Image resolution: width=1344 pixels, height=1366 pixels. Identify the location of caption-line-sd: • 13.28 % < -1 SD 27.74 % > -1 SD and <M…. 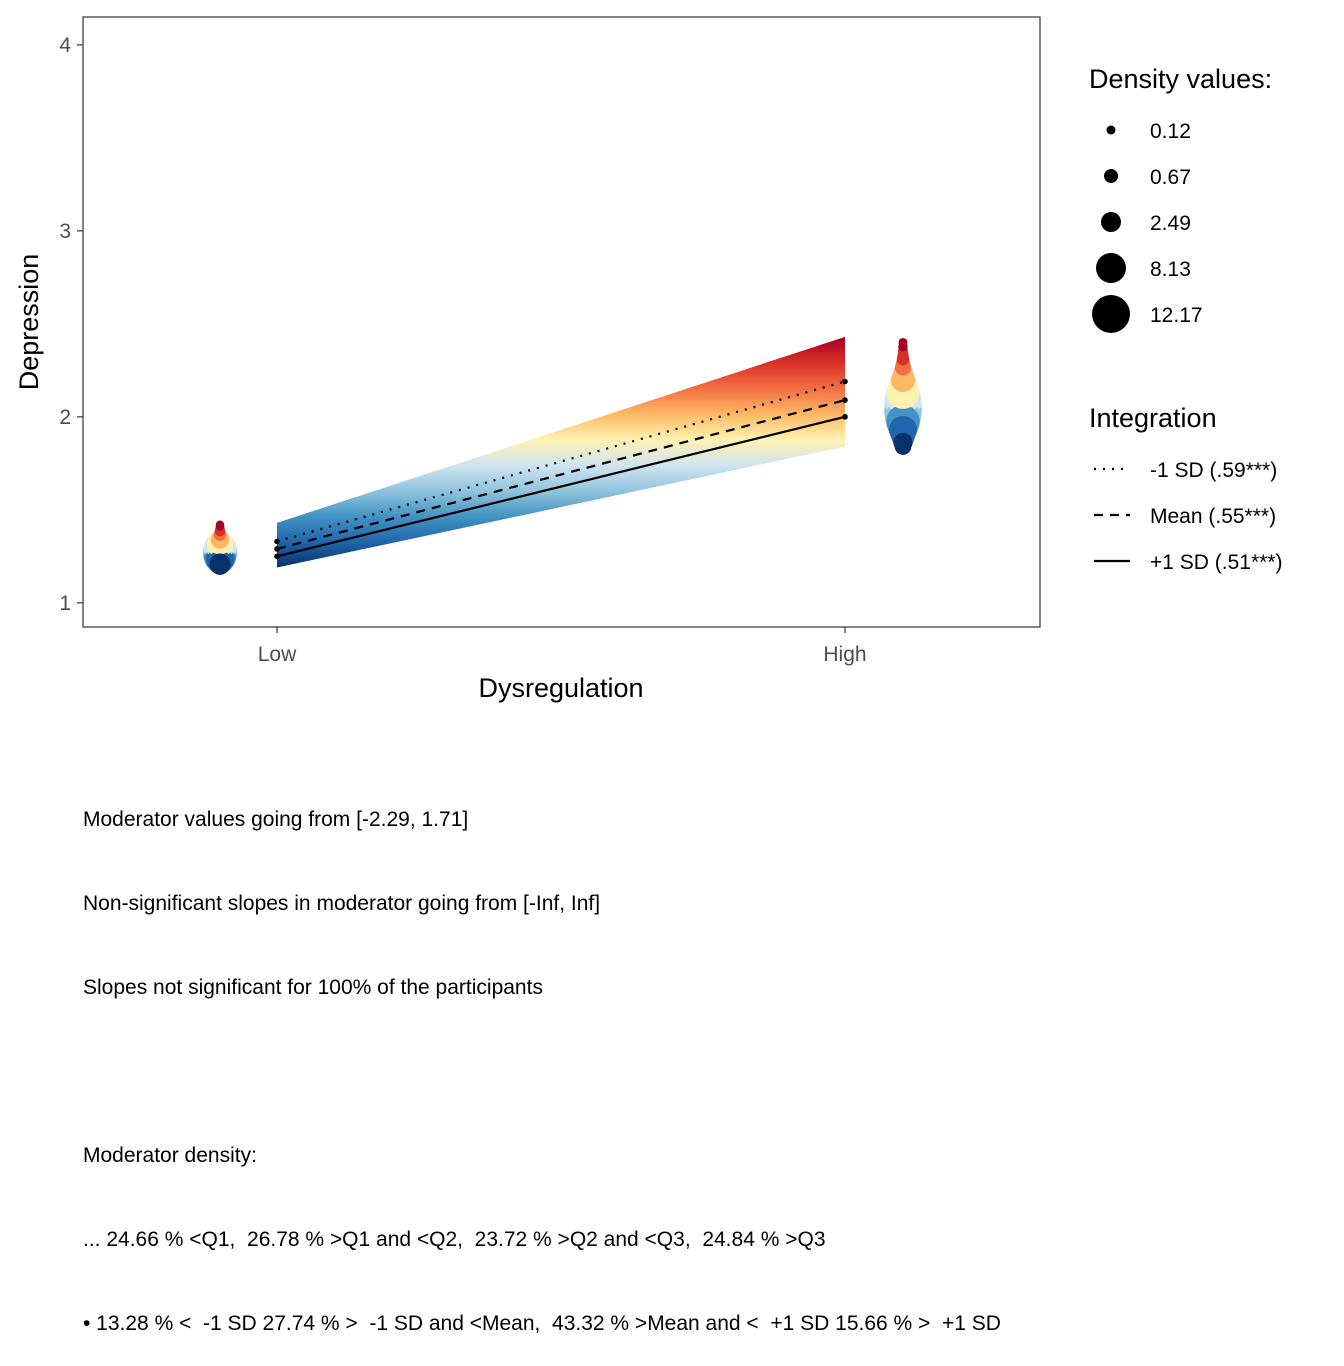
(542, 1323).